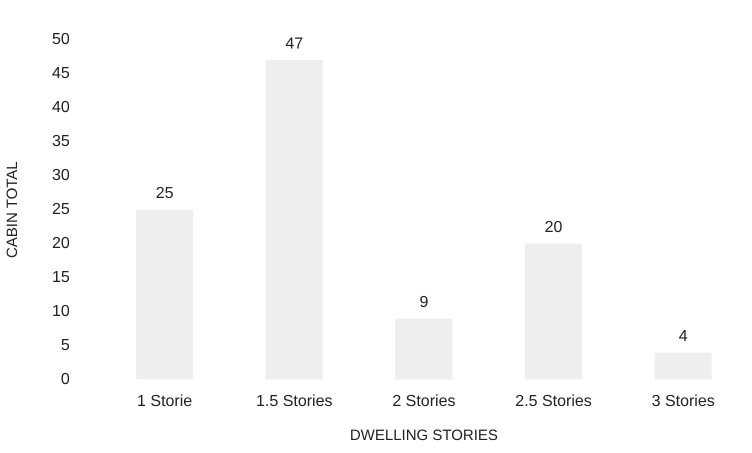 Image resolution: width=752 pixels, height=453 pixels. Describe the element at coordinates (165, 193) in the screenshot. I see `data-label: 25` at that location.